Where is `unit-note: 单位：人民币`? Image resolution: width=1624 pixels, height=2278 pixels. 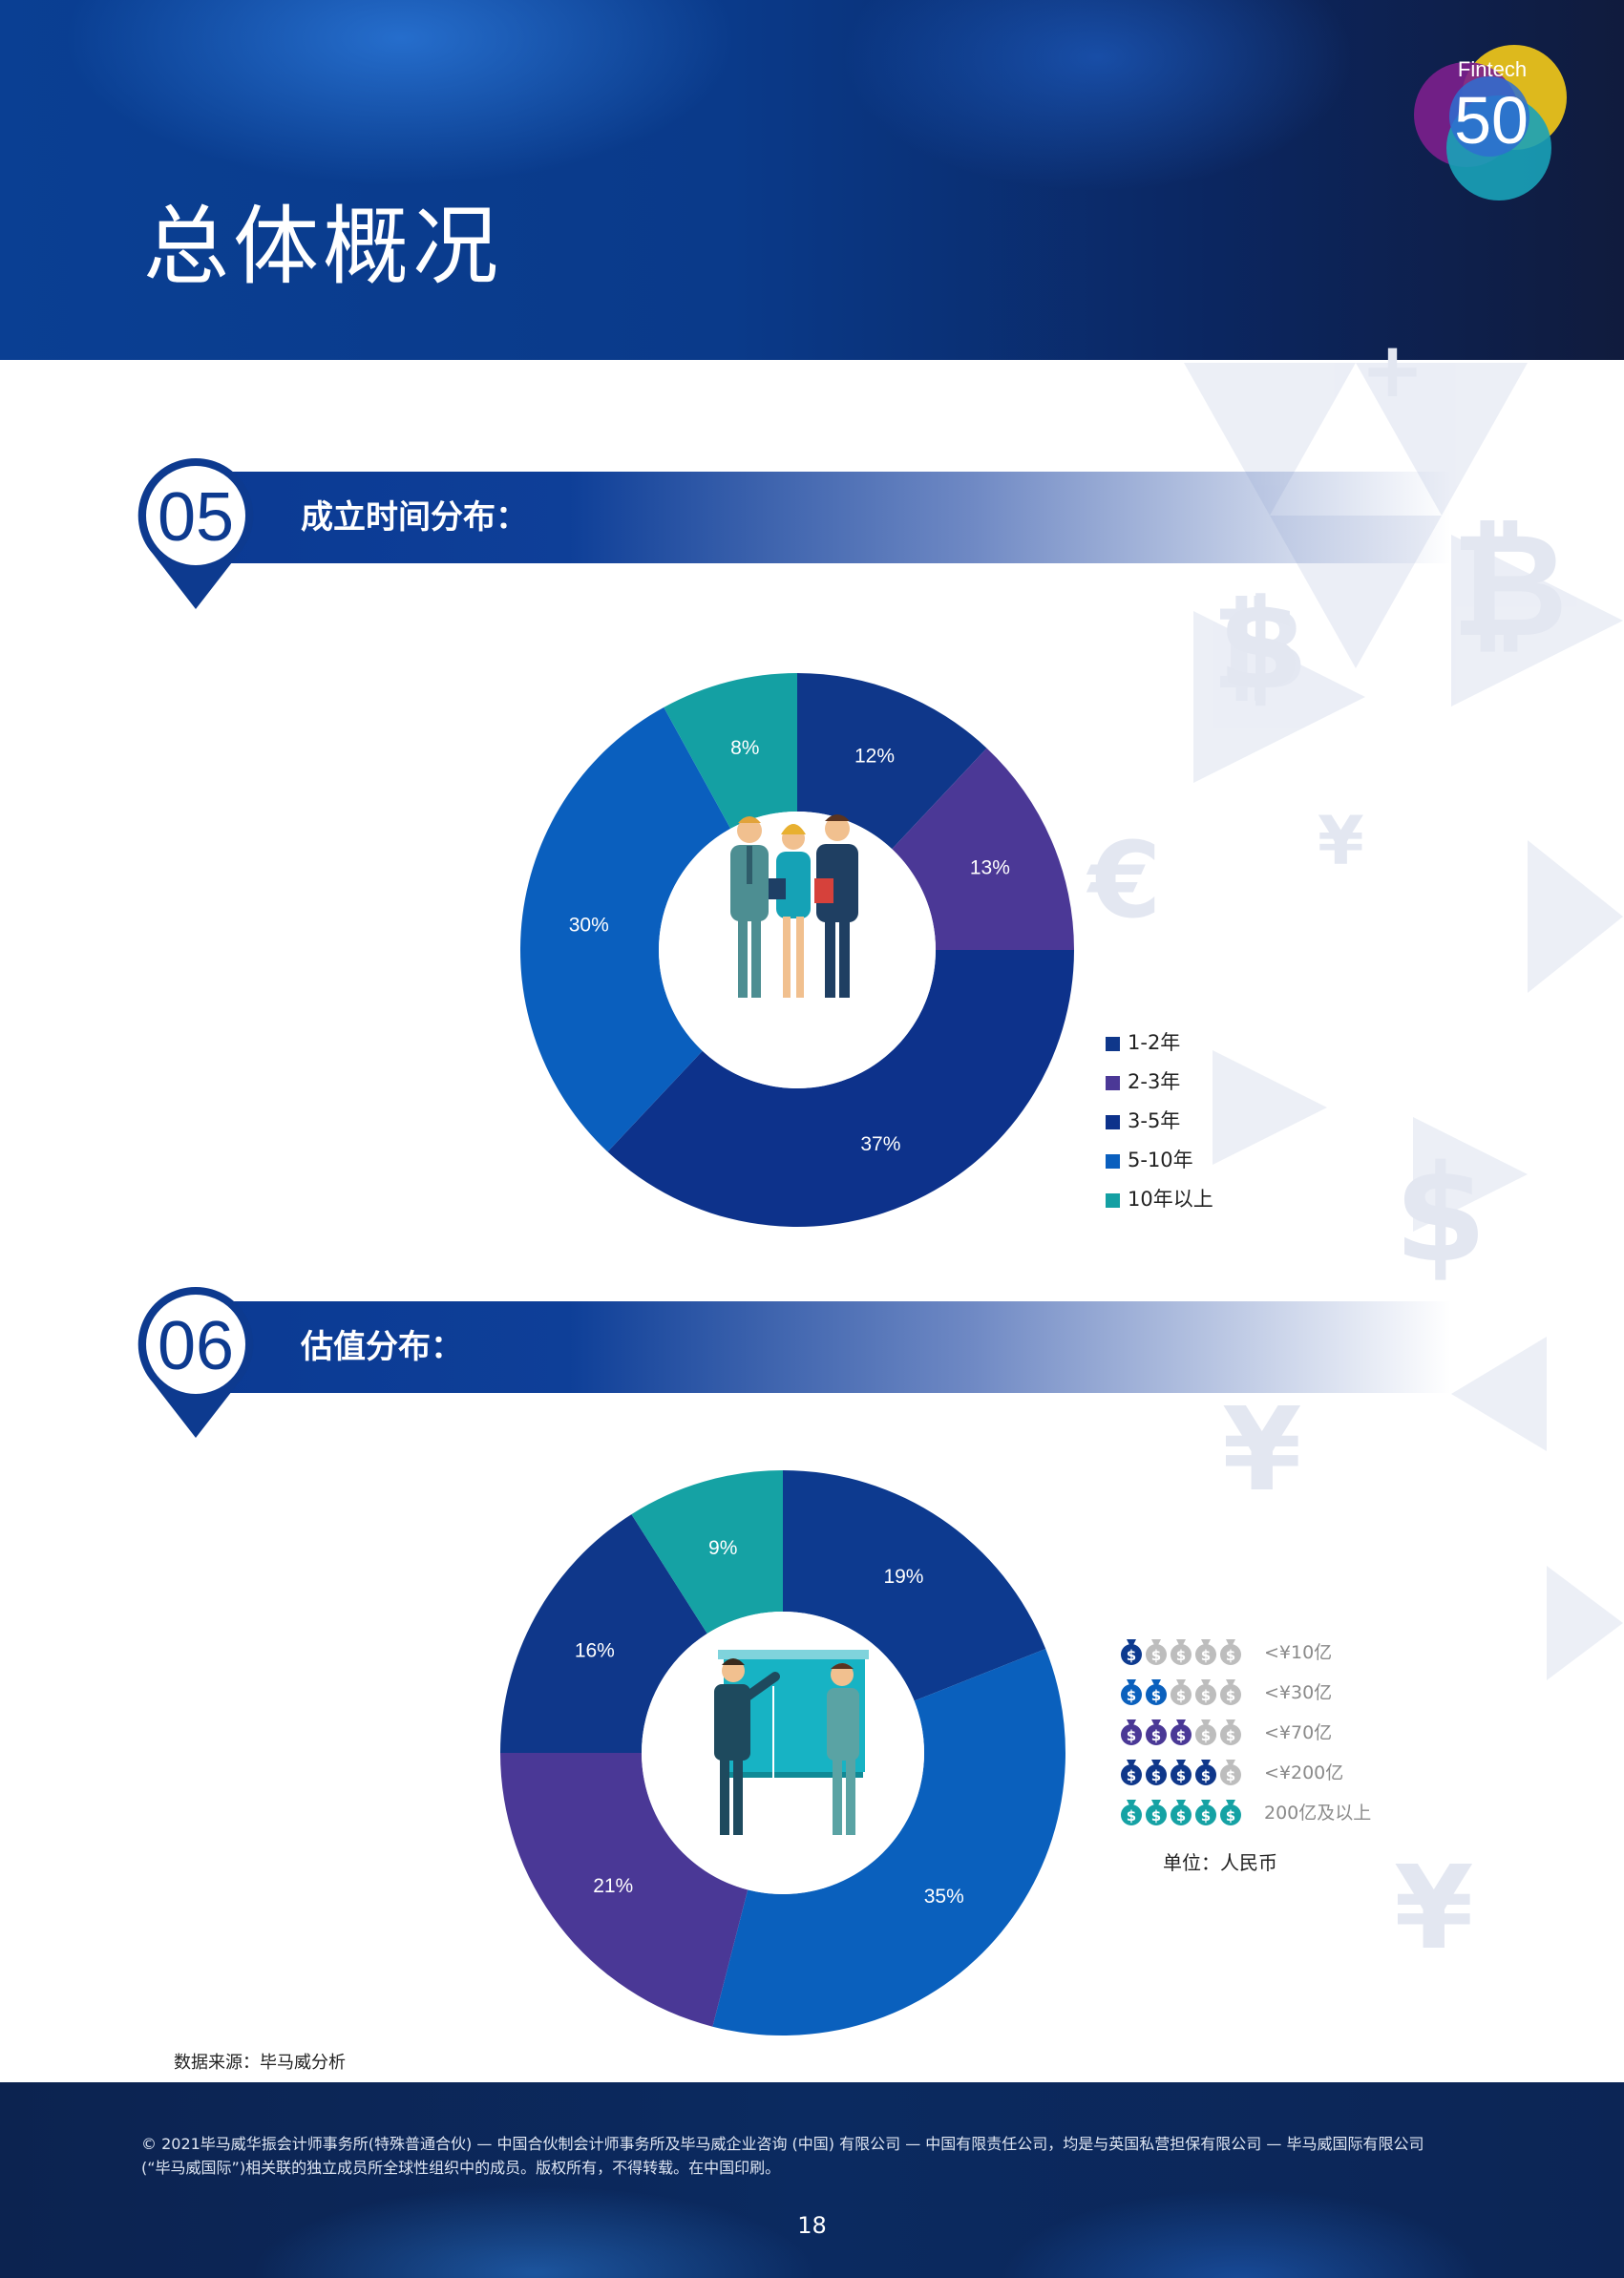 unit-note: 单位：人民币 is located at coordinates (1220, 1862).